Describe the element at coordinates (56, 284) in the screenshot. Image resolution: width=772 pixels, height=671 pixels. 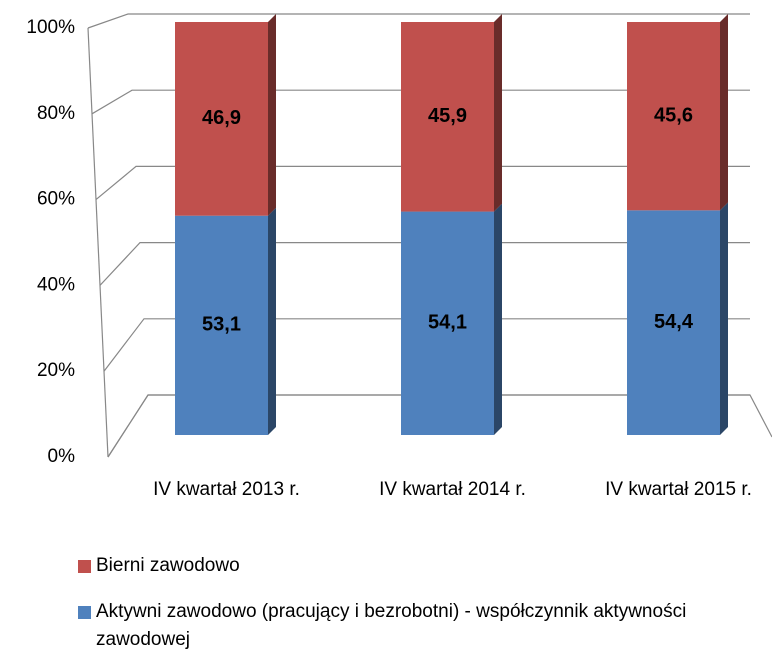
I see `y-tick-label: 40%` at that location.